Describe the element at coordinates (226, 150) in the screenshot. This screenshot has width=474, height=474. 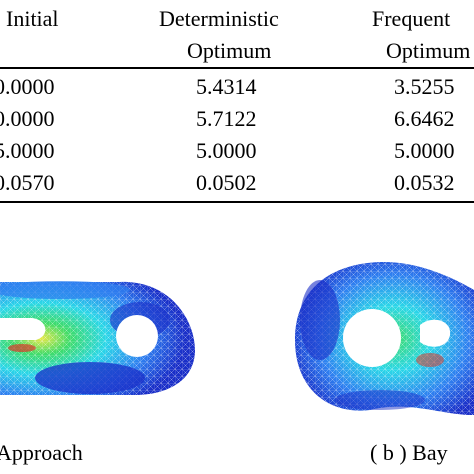
I see `row-3-deterministic: 5.0000` at that location.